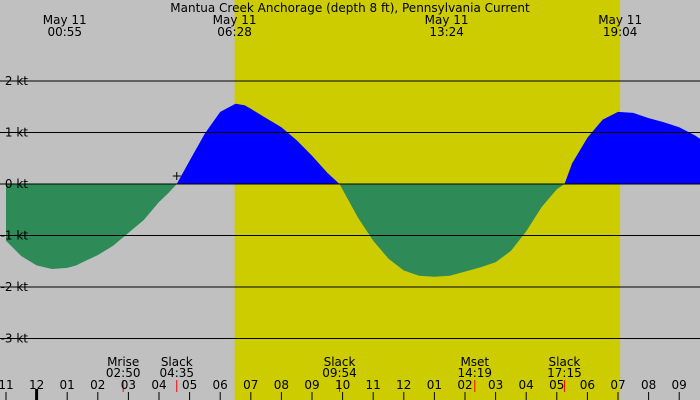 This screenshot has width=700, height=400. I want to click on event-time-label: 14:19, so click(474, 373).